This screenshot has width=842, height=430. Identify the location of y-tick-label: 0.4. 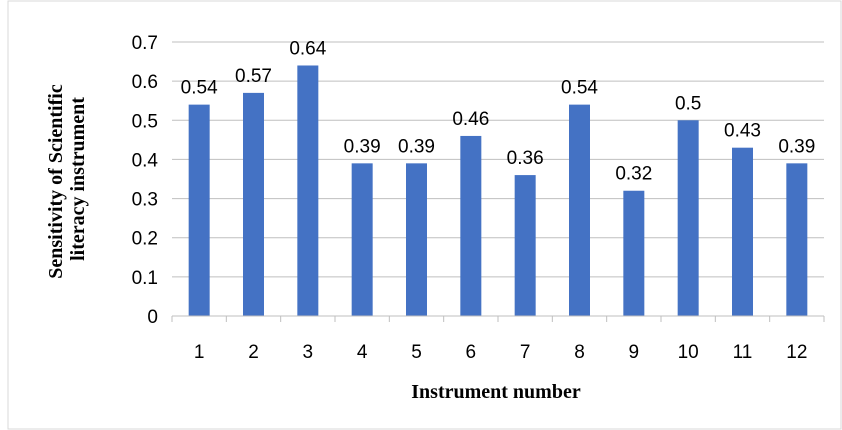
(145, 160).